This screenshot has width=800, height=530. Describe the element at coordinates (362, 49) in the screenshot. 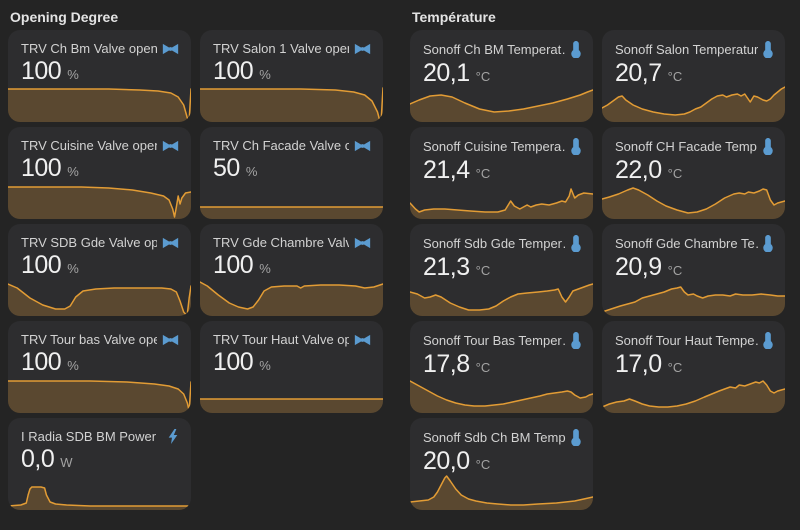

I see `valve-icon` at that location.